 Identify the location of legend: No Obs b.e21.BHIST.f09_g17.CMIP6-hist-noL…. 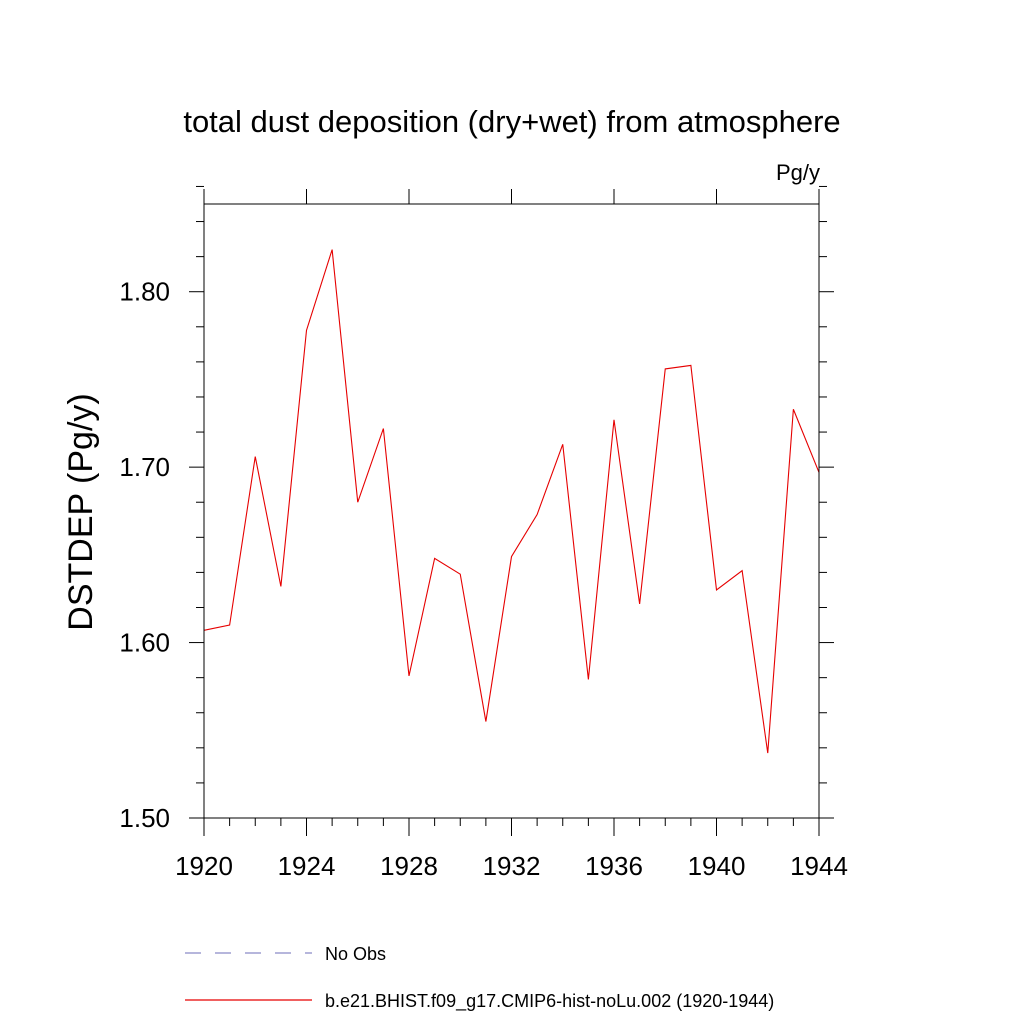
(479, 978).